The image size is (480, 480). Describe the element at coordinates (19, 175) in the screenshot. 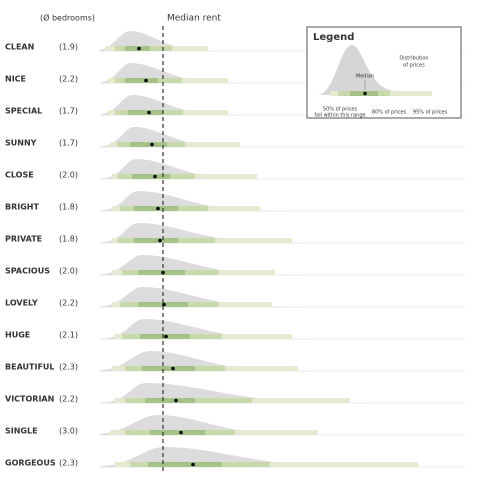

I see `row-label: CLOSE` at that location.